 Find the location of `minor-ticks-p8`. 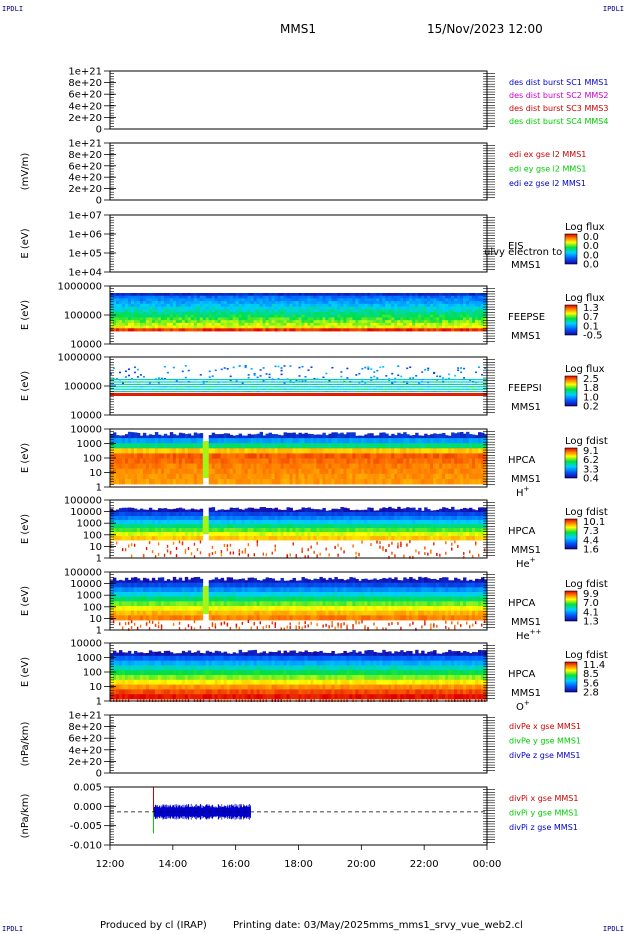

minor-ticks-p8 is located at coordinates (302, 601).